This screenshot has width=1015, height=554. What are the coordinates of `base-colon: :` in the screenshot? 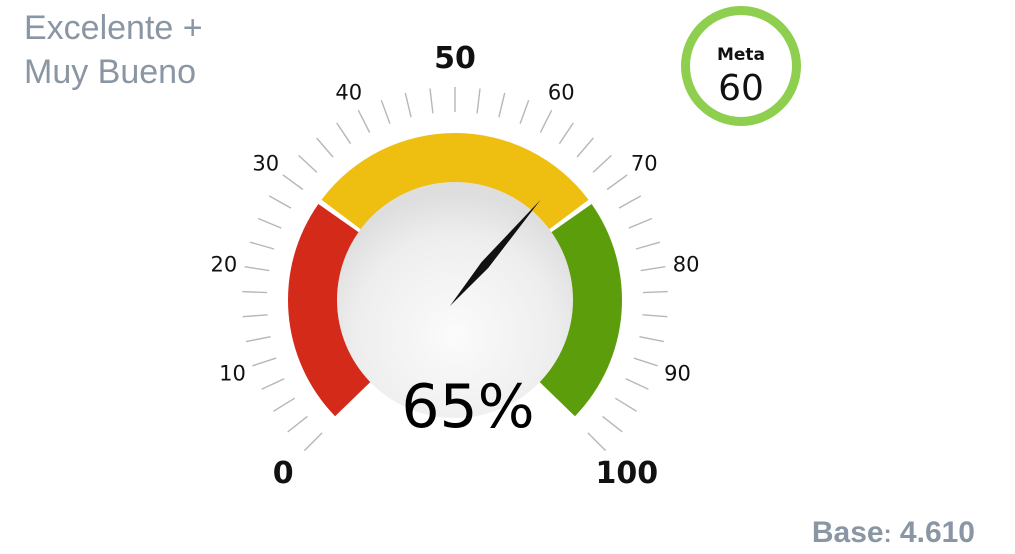 It's located at (887, 534).